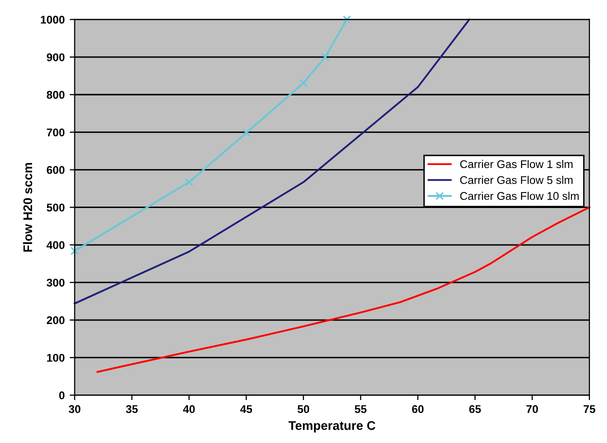 Image resolution: width=607 pixels, height=443 pixels. Describe the element at coordinates (532, 409) in the screenshot. I see `x-tick-label: 70` at that location.